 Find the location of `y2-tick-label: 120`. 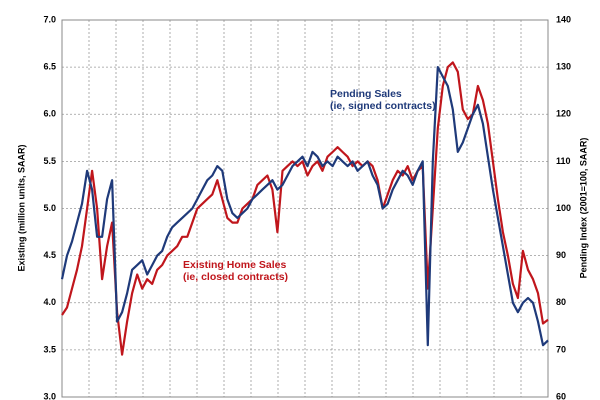

y2-tick-label: 120 is located at coordinates (563, 114).